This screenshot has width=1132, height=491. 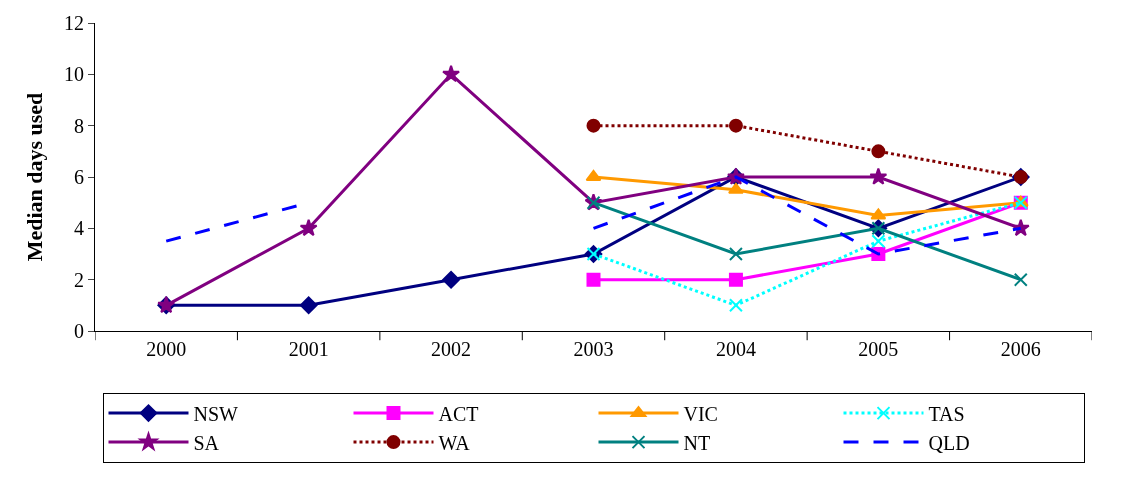 I want to click on x-tick-label: 2005, so click(x=878, y=349).